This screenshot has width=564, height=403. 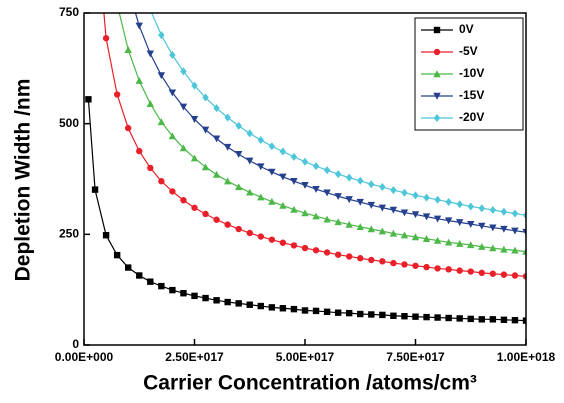 I want to click on y-tick-label: 250, so click(x=69, y=234).